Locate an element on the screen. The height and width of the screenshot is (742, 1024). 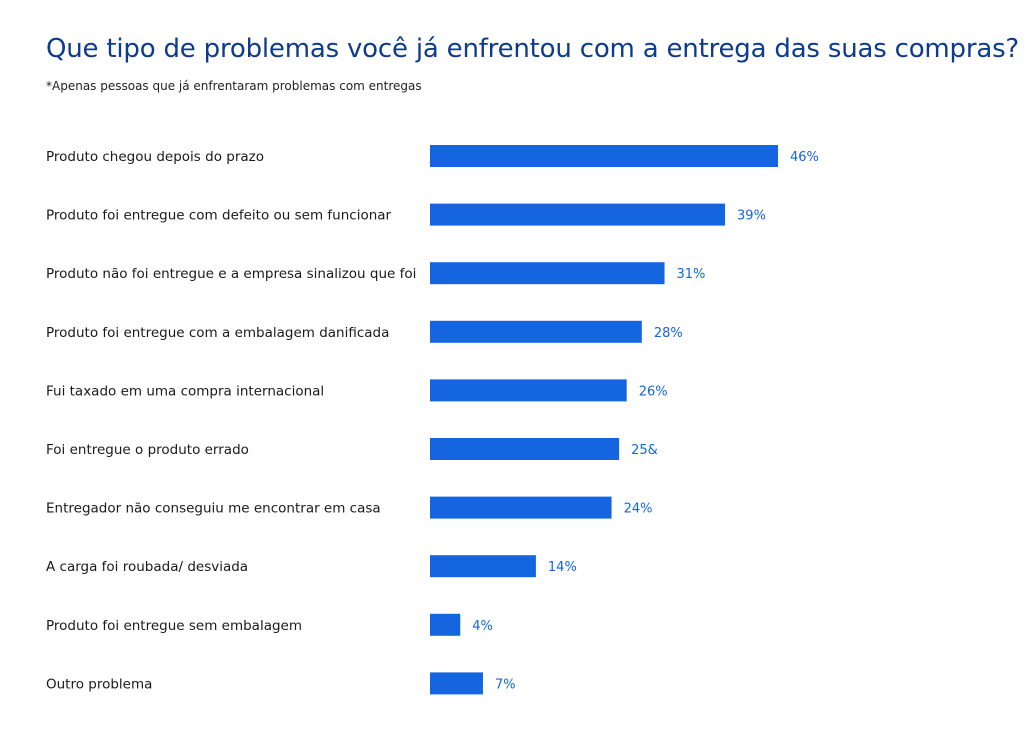
value-label: 39% is located at coordinates (751, 216).